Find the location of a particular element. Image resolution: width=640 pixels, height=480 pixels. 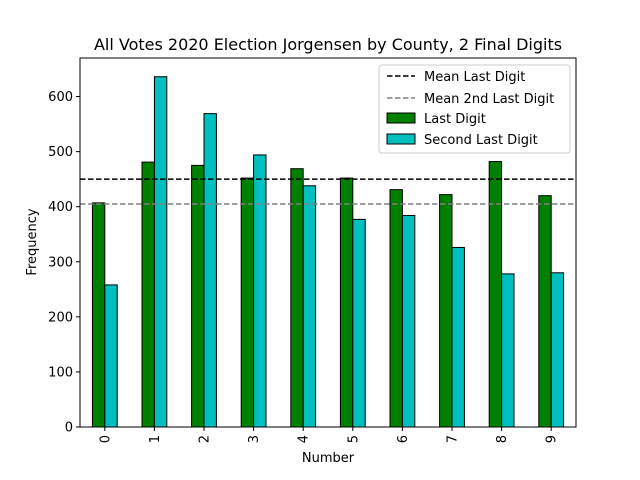

y-tick-label-500: 500 is located at coordinates (60, 152).